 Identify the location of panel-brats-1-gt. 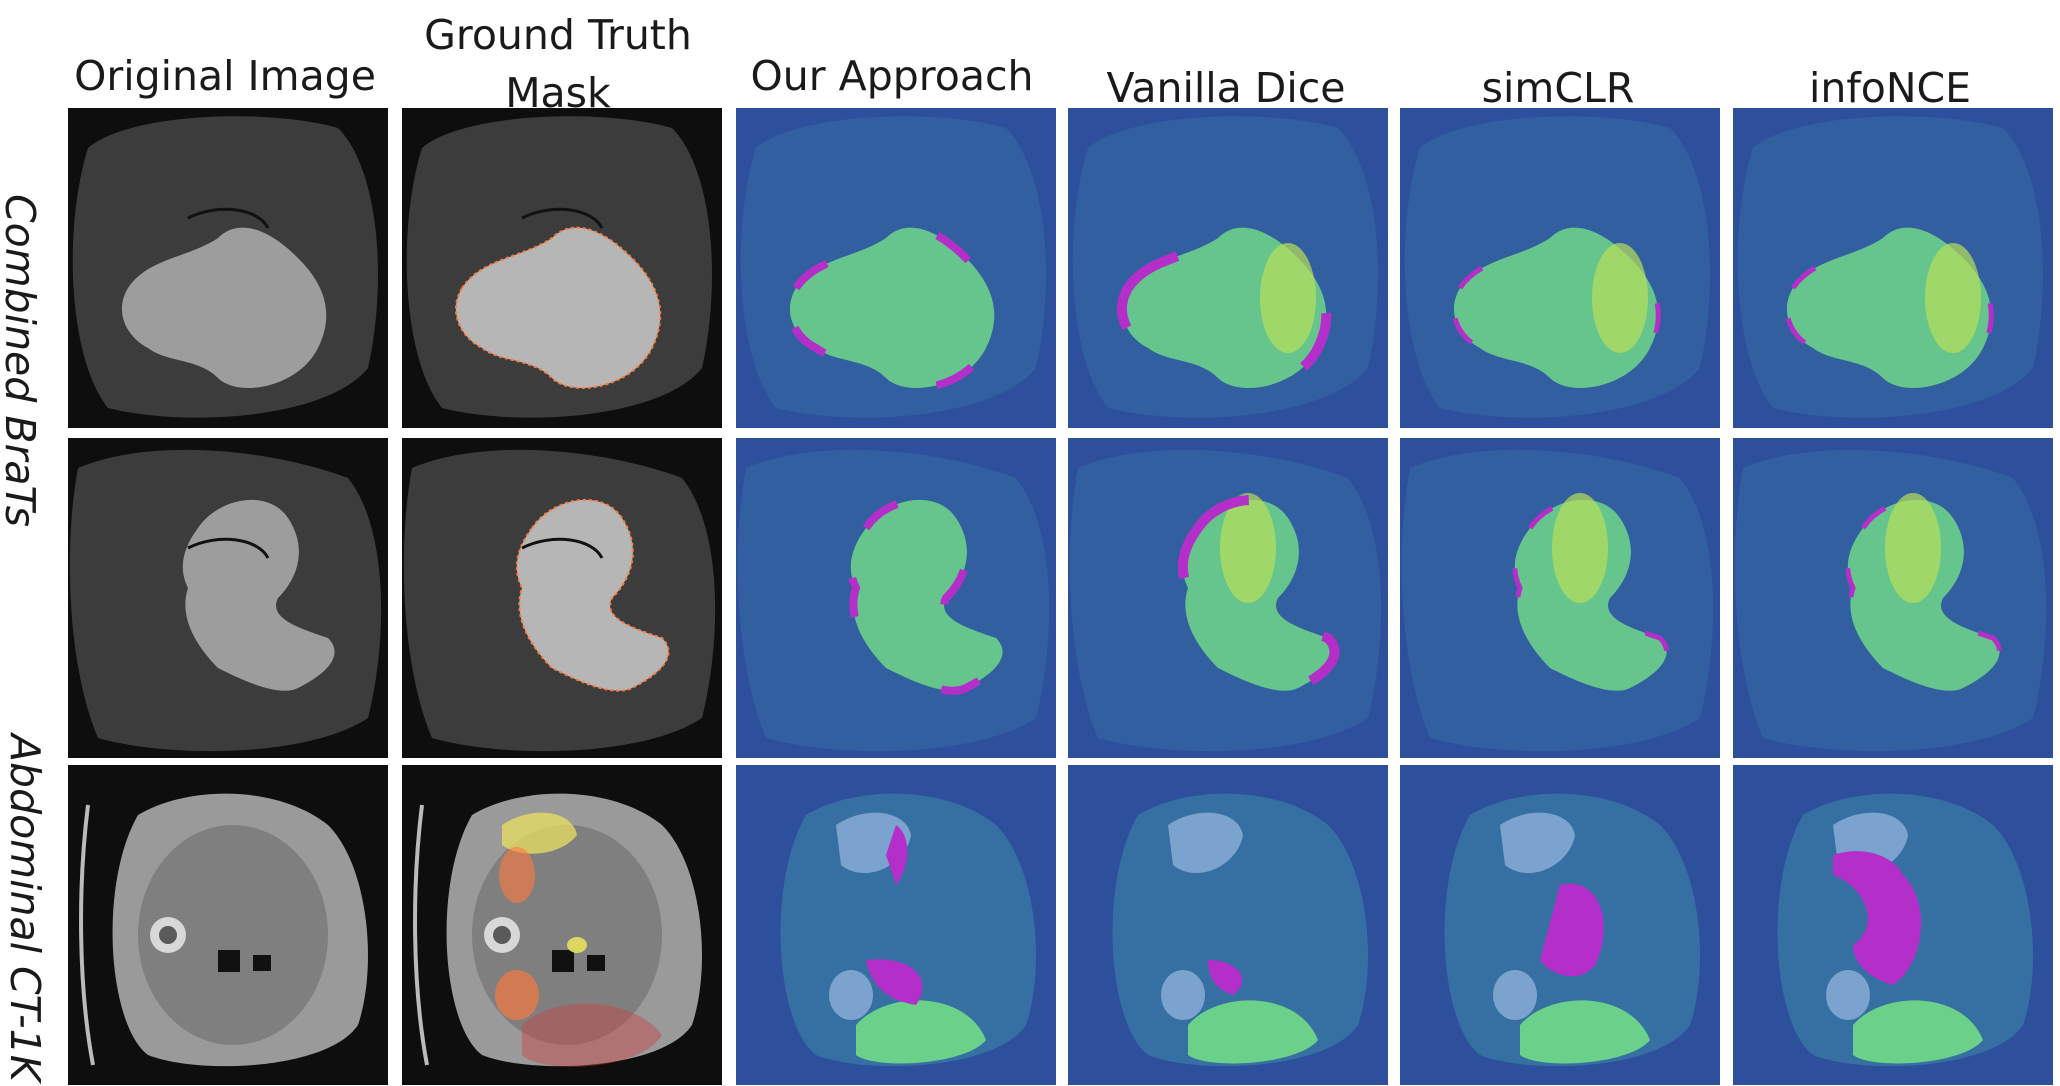
(562, 268).